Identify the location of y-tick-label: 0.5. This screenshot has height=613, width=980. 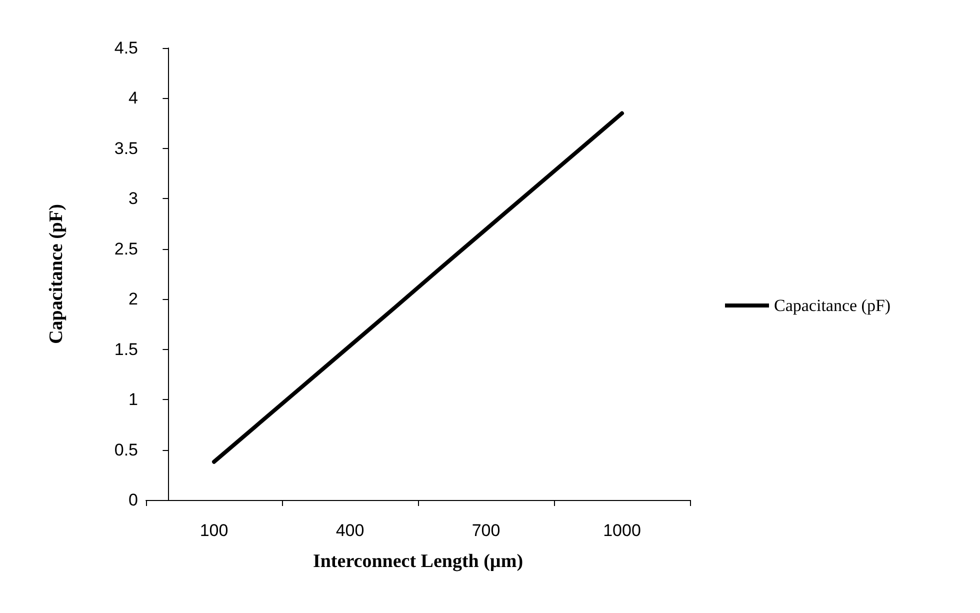
(126, 450).